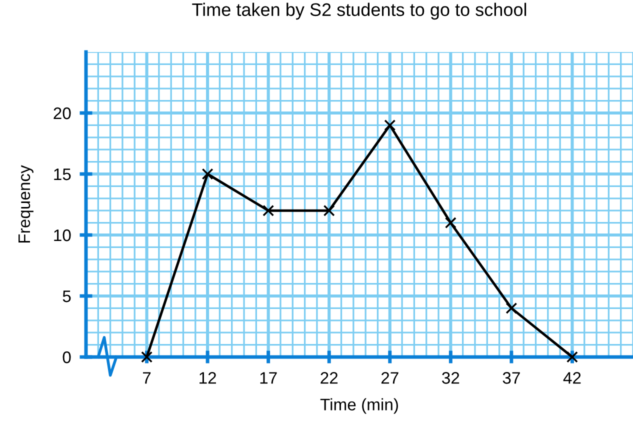  Describe the element at coordinates (208, 378) in the screenshot. I see `x-tick-label: 12` at that location.